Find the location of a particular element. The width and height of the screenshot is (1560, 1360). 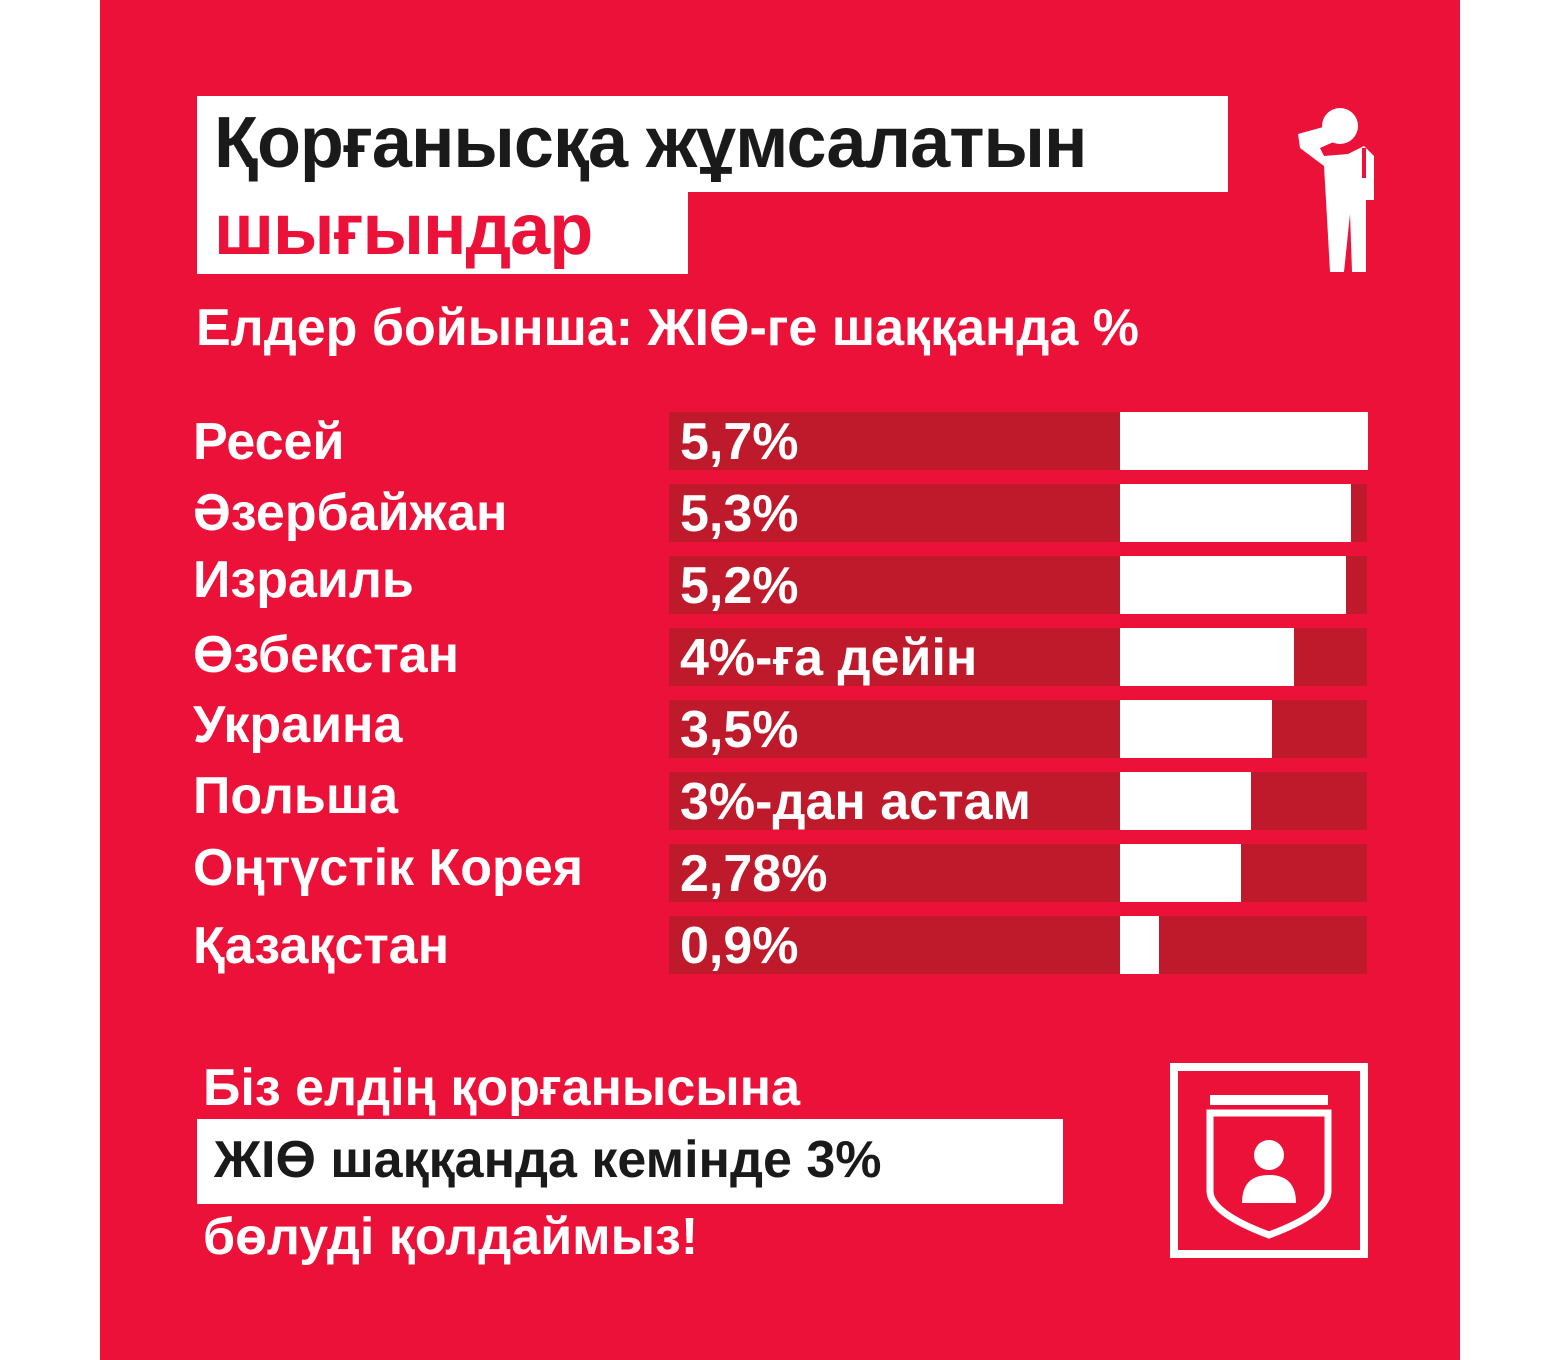

title-box-line2 is located at coordinates (442, 232).